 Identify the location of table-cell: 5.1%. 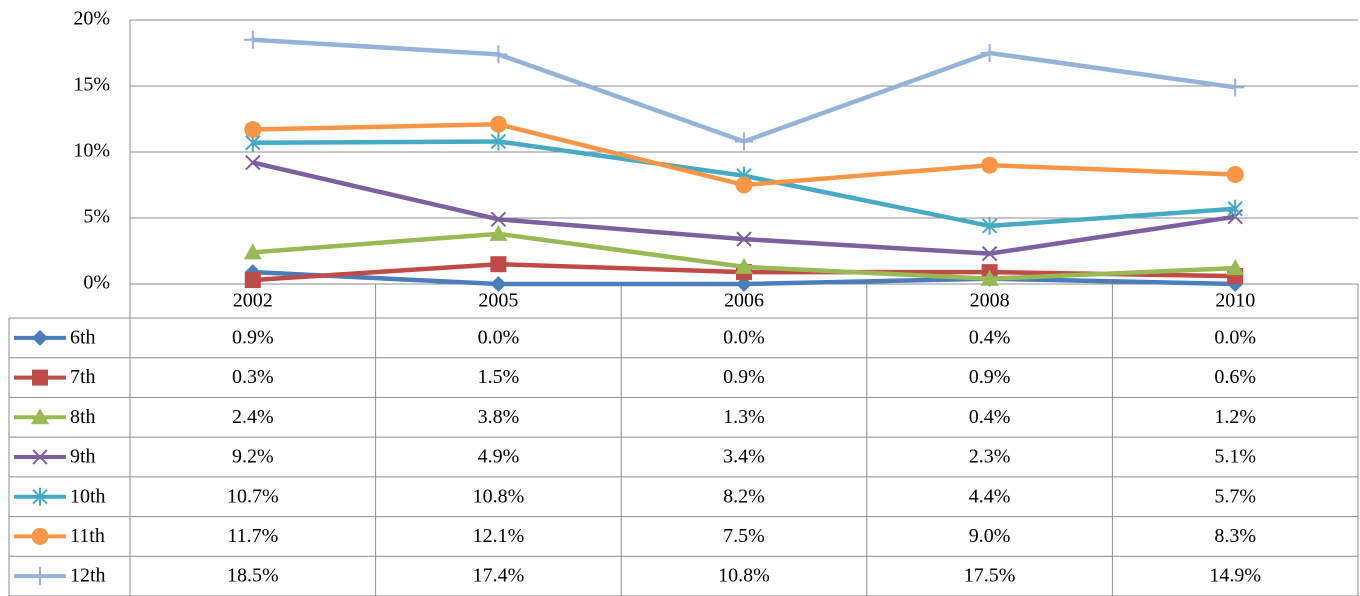
(1235, 457).